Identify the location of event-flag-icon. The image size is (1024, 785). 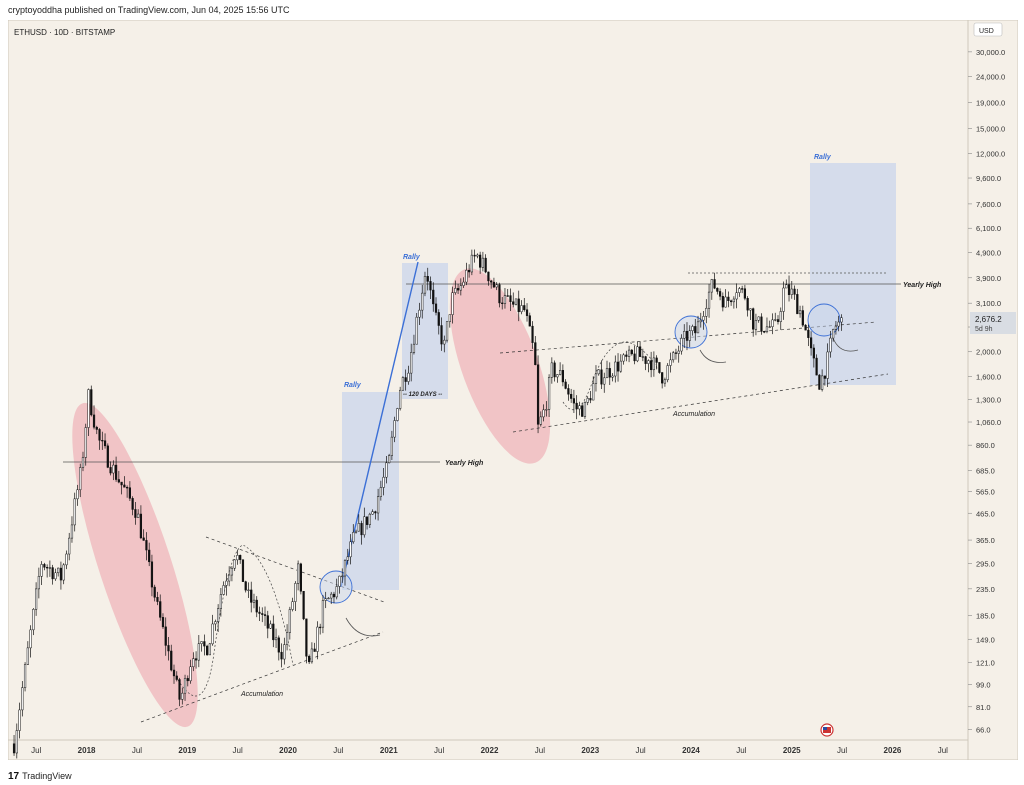
(827, 730).